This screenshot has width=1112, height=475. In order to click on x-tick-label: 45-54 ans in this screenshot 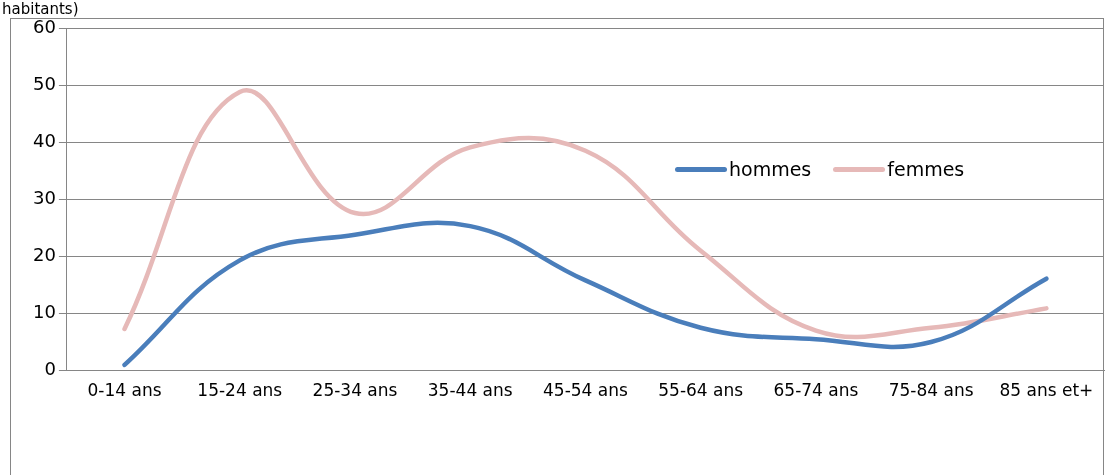, I will do `click(586, 390)`.